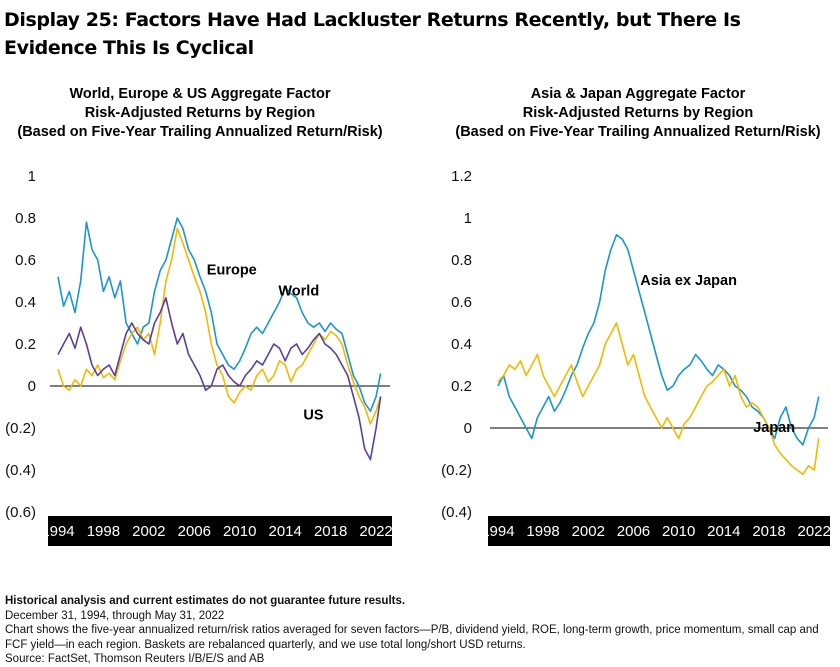  Describe the element at coordinates (774, 428) in the screenshot. I see `series-label-japan: Japan` at that location.